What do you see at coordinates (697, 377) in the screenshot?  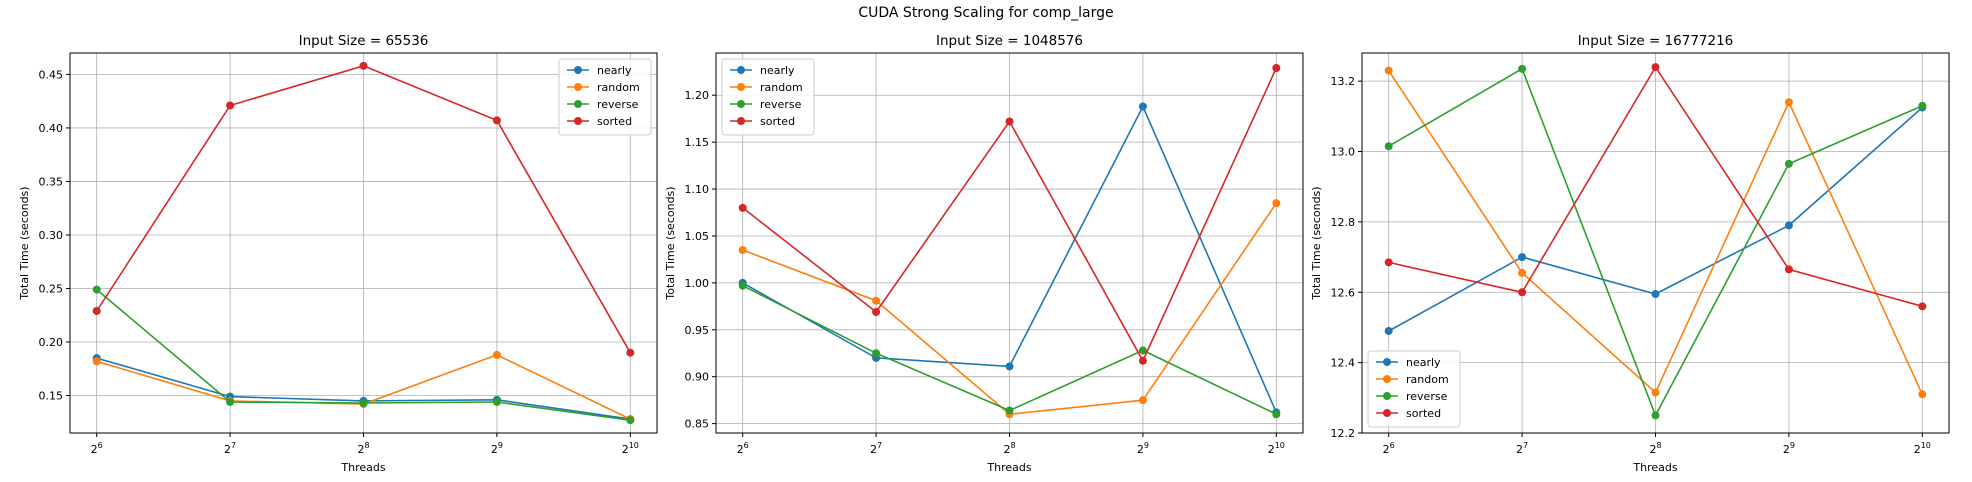 I see `y-tick-label: 0.90` at bounding box center [697, 377].